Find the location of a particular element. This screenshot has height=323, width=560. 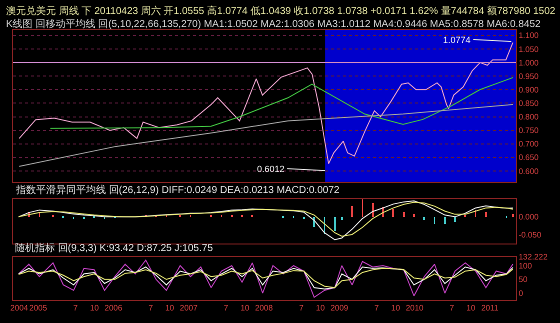

annotation: 0.6012 is located at coordinates (271, 169).